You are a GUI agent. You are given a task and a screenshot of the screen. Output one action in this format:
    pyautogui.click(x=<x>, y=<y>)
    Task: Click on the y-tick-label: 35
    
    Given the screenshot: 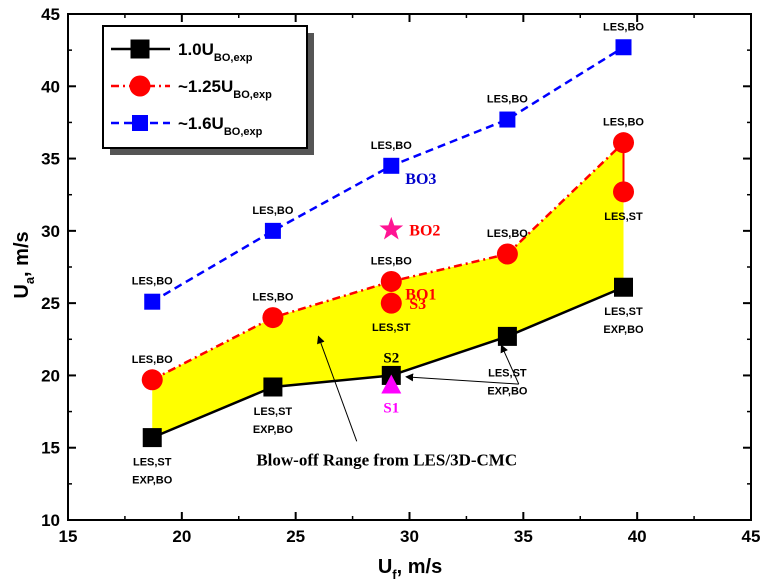 What is the action you would take?
    pyautogui.click(x=50, y=159)
    